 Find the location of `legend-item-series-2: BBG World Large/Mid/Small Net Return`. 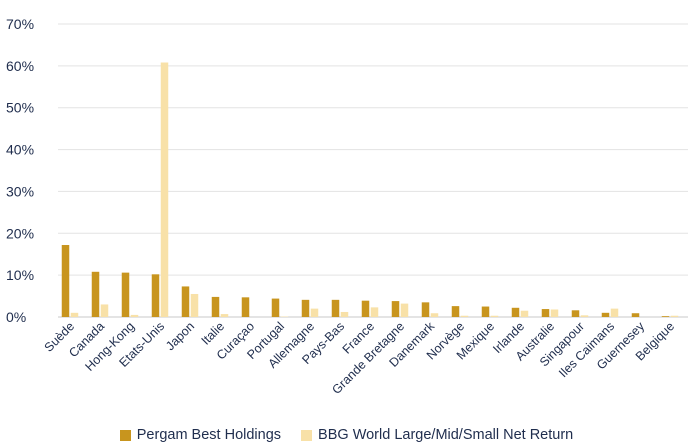

legend-item-series-2: BBG World Large/Mid/Small Net Return is located at coordinates (437, 435).